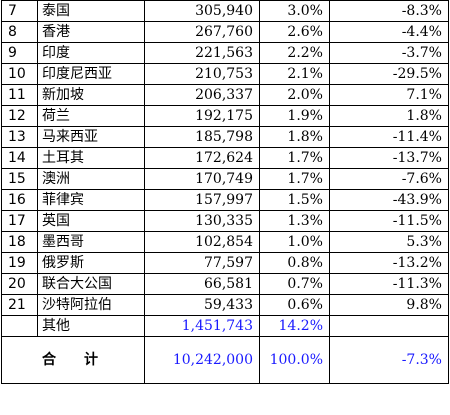 This screenshot has width=450, height=415. Describe the element at coordinates (19, 32) in the screenshot. I see `rank-cell: 8` at that location.